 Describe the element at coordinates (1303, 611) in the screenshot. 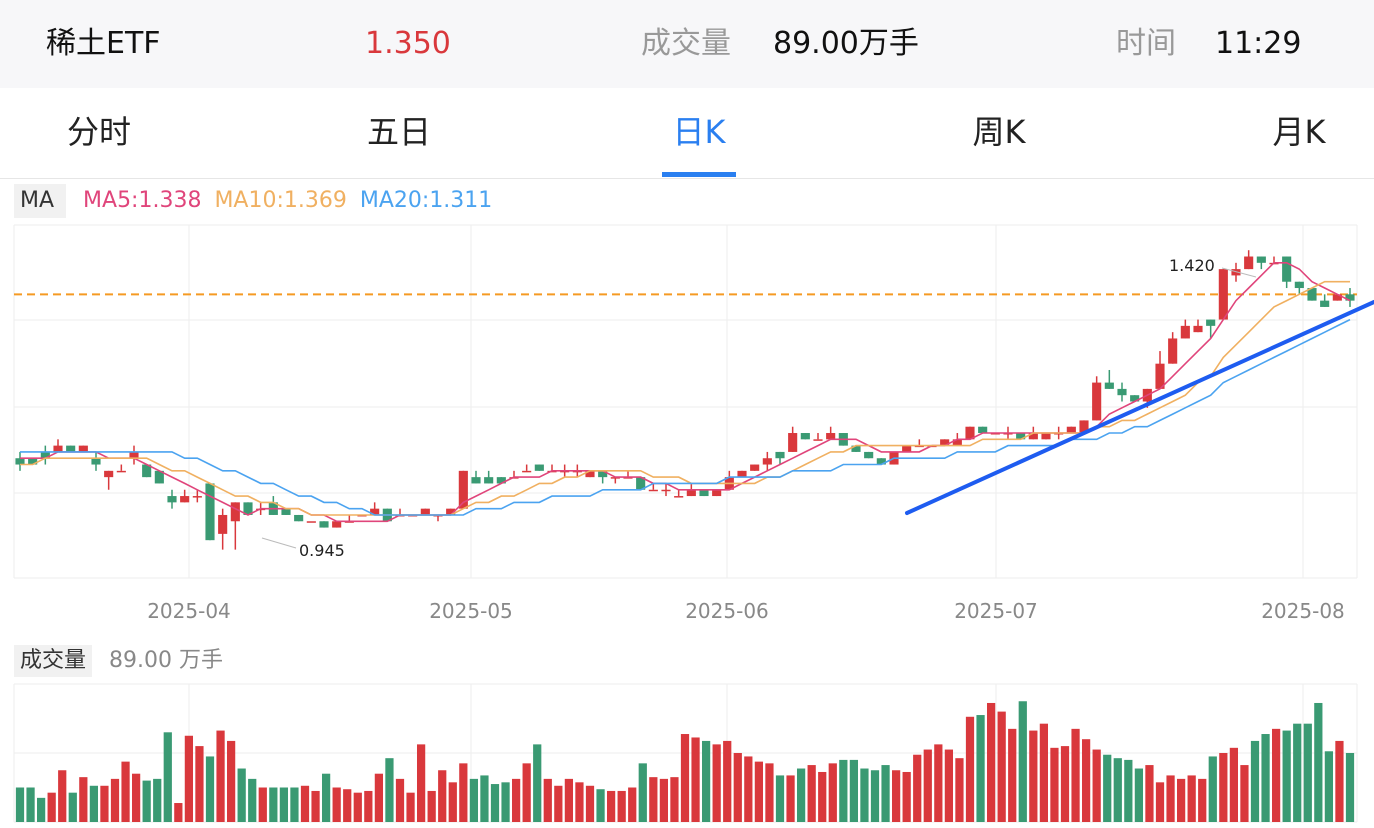

I see `x-axis-tick-label: 2025-08` at that location.